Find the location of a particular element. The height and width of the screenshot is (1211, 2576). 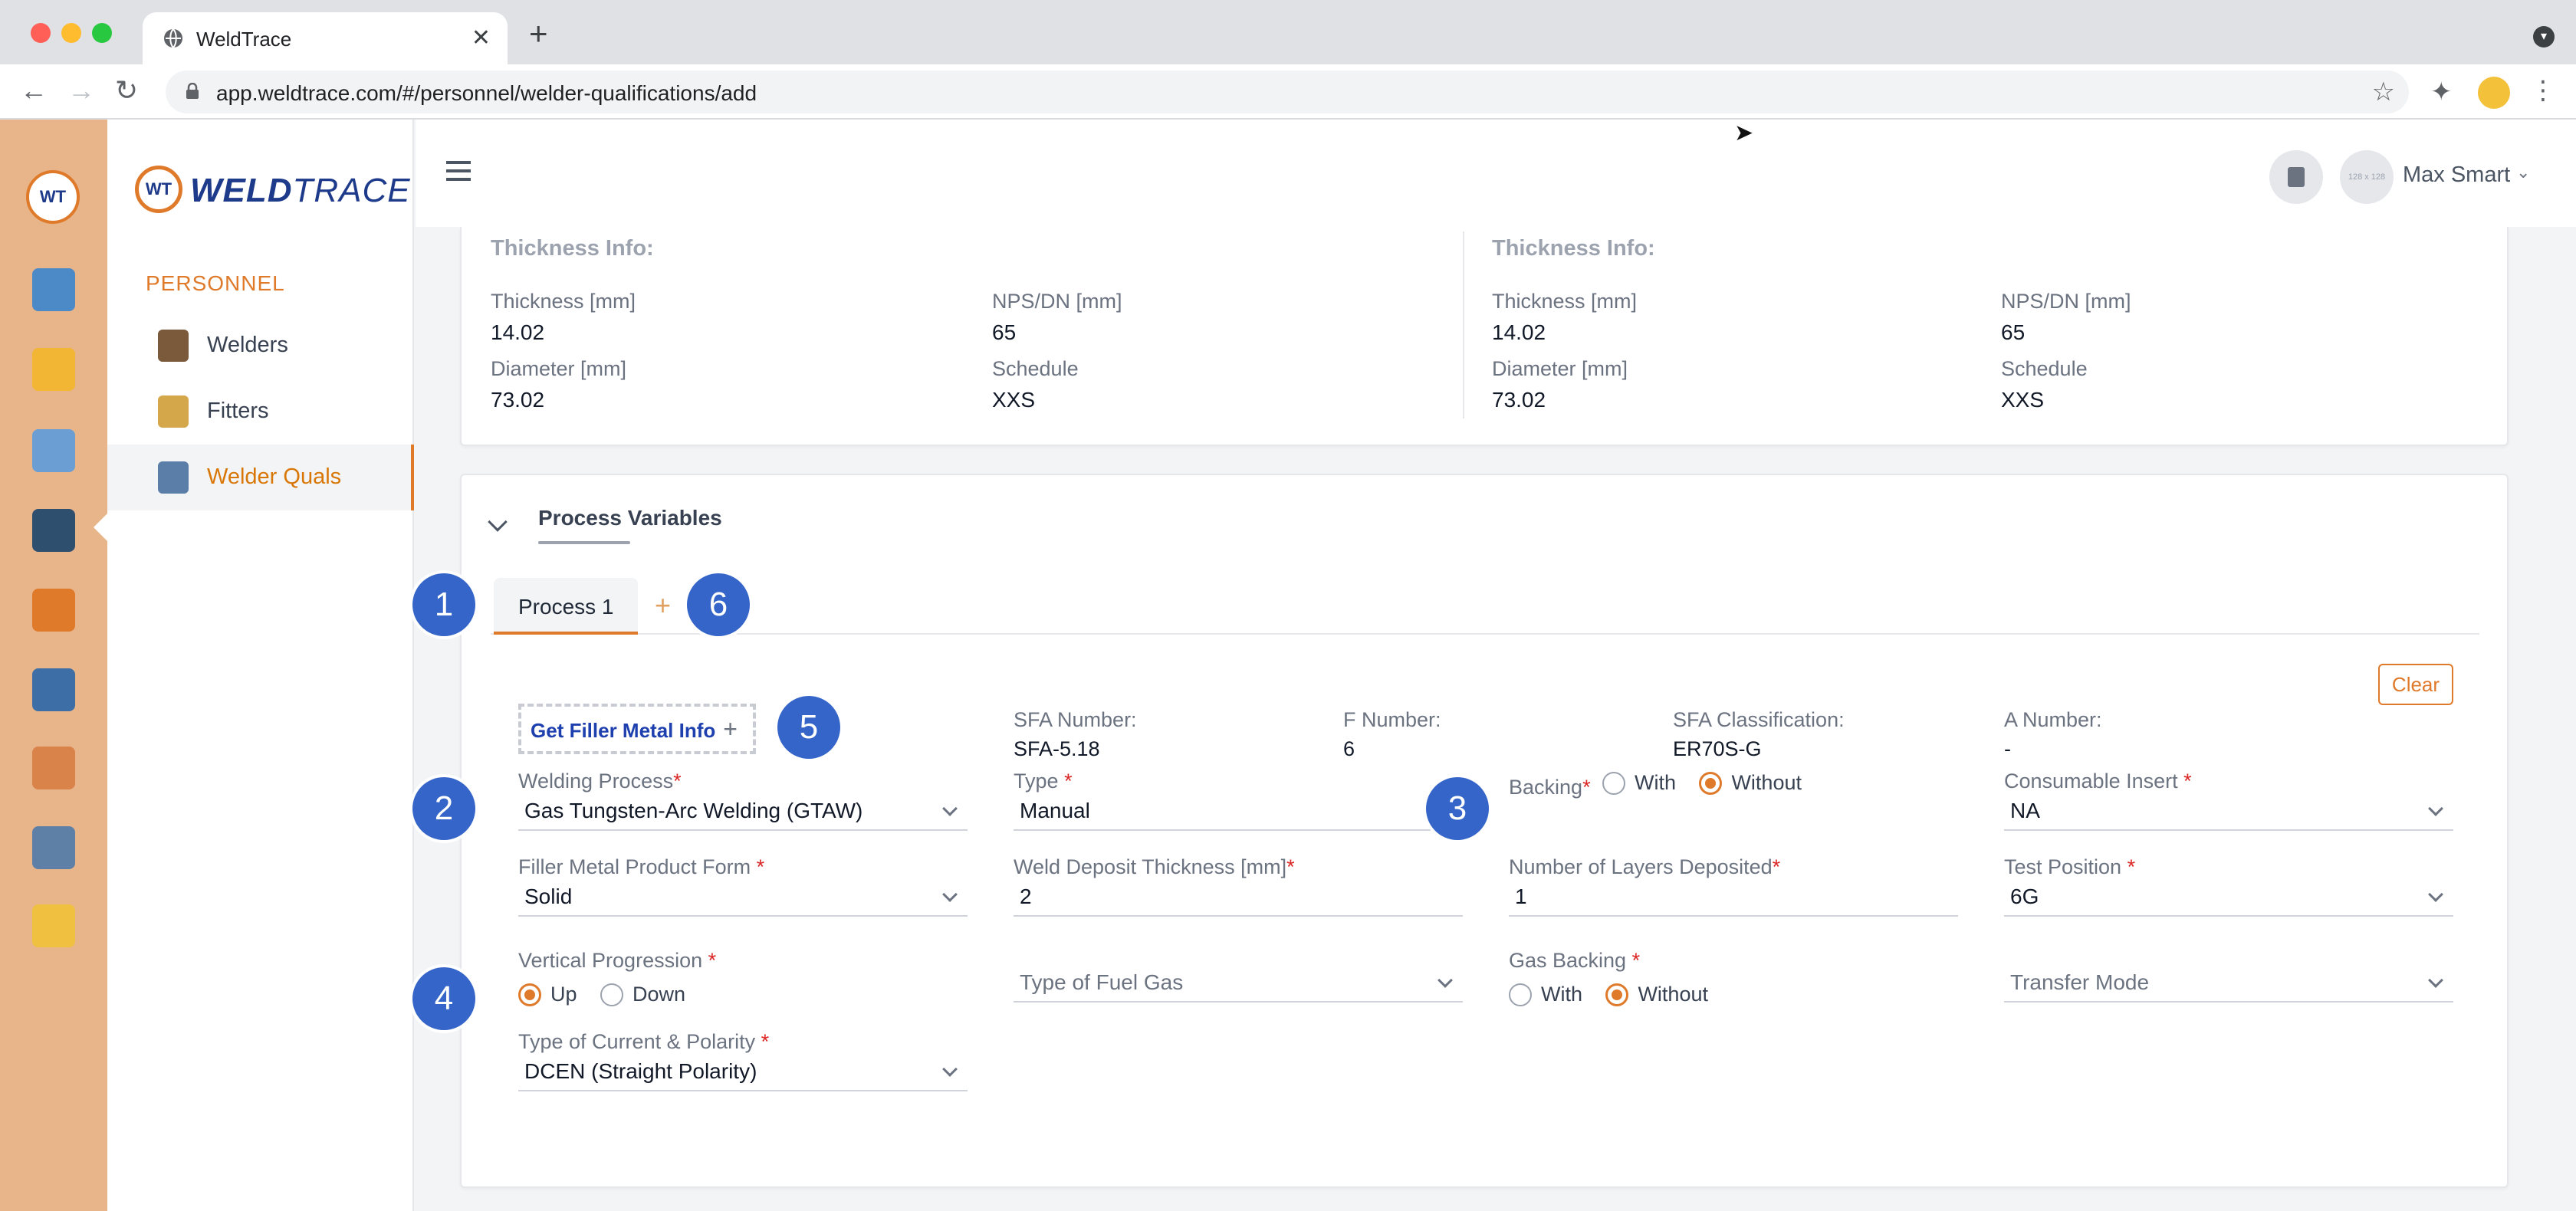

close-window-button is located at coordinates (41, 33).